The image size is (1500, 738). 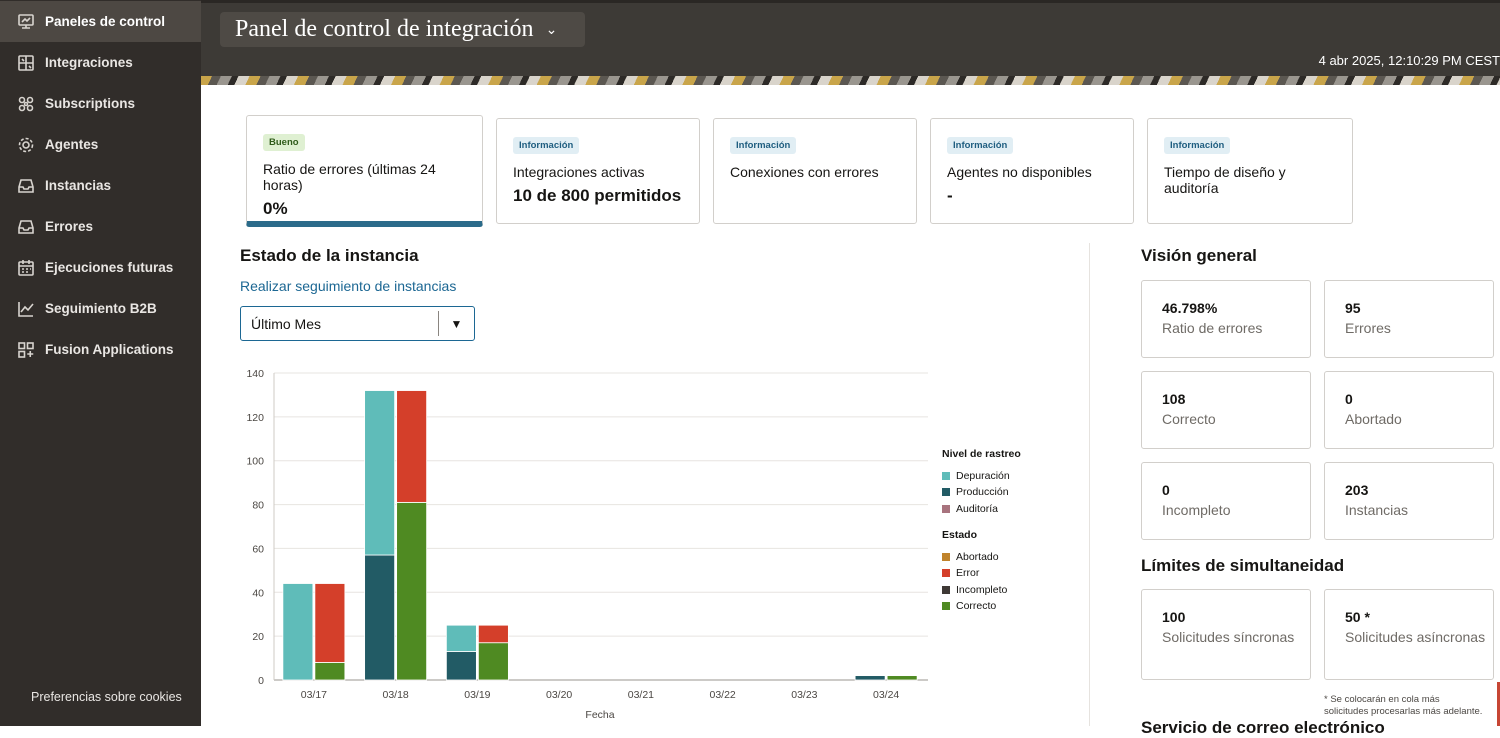 What do you see at coordinates (1409, 60) in the screenshot?
I see `current-datetime: 4 abr 2025, 12:10:29 PM CEST` at bounding box center [1409, 60].